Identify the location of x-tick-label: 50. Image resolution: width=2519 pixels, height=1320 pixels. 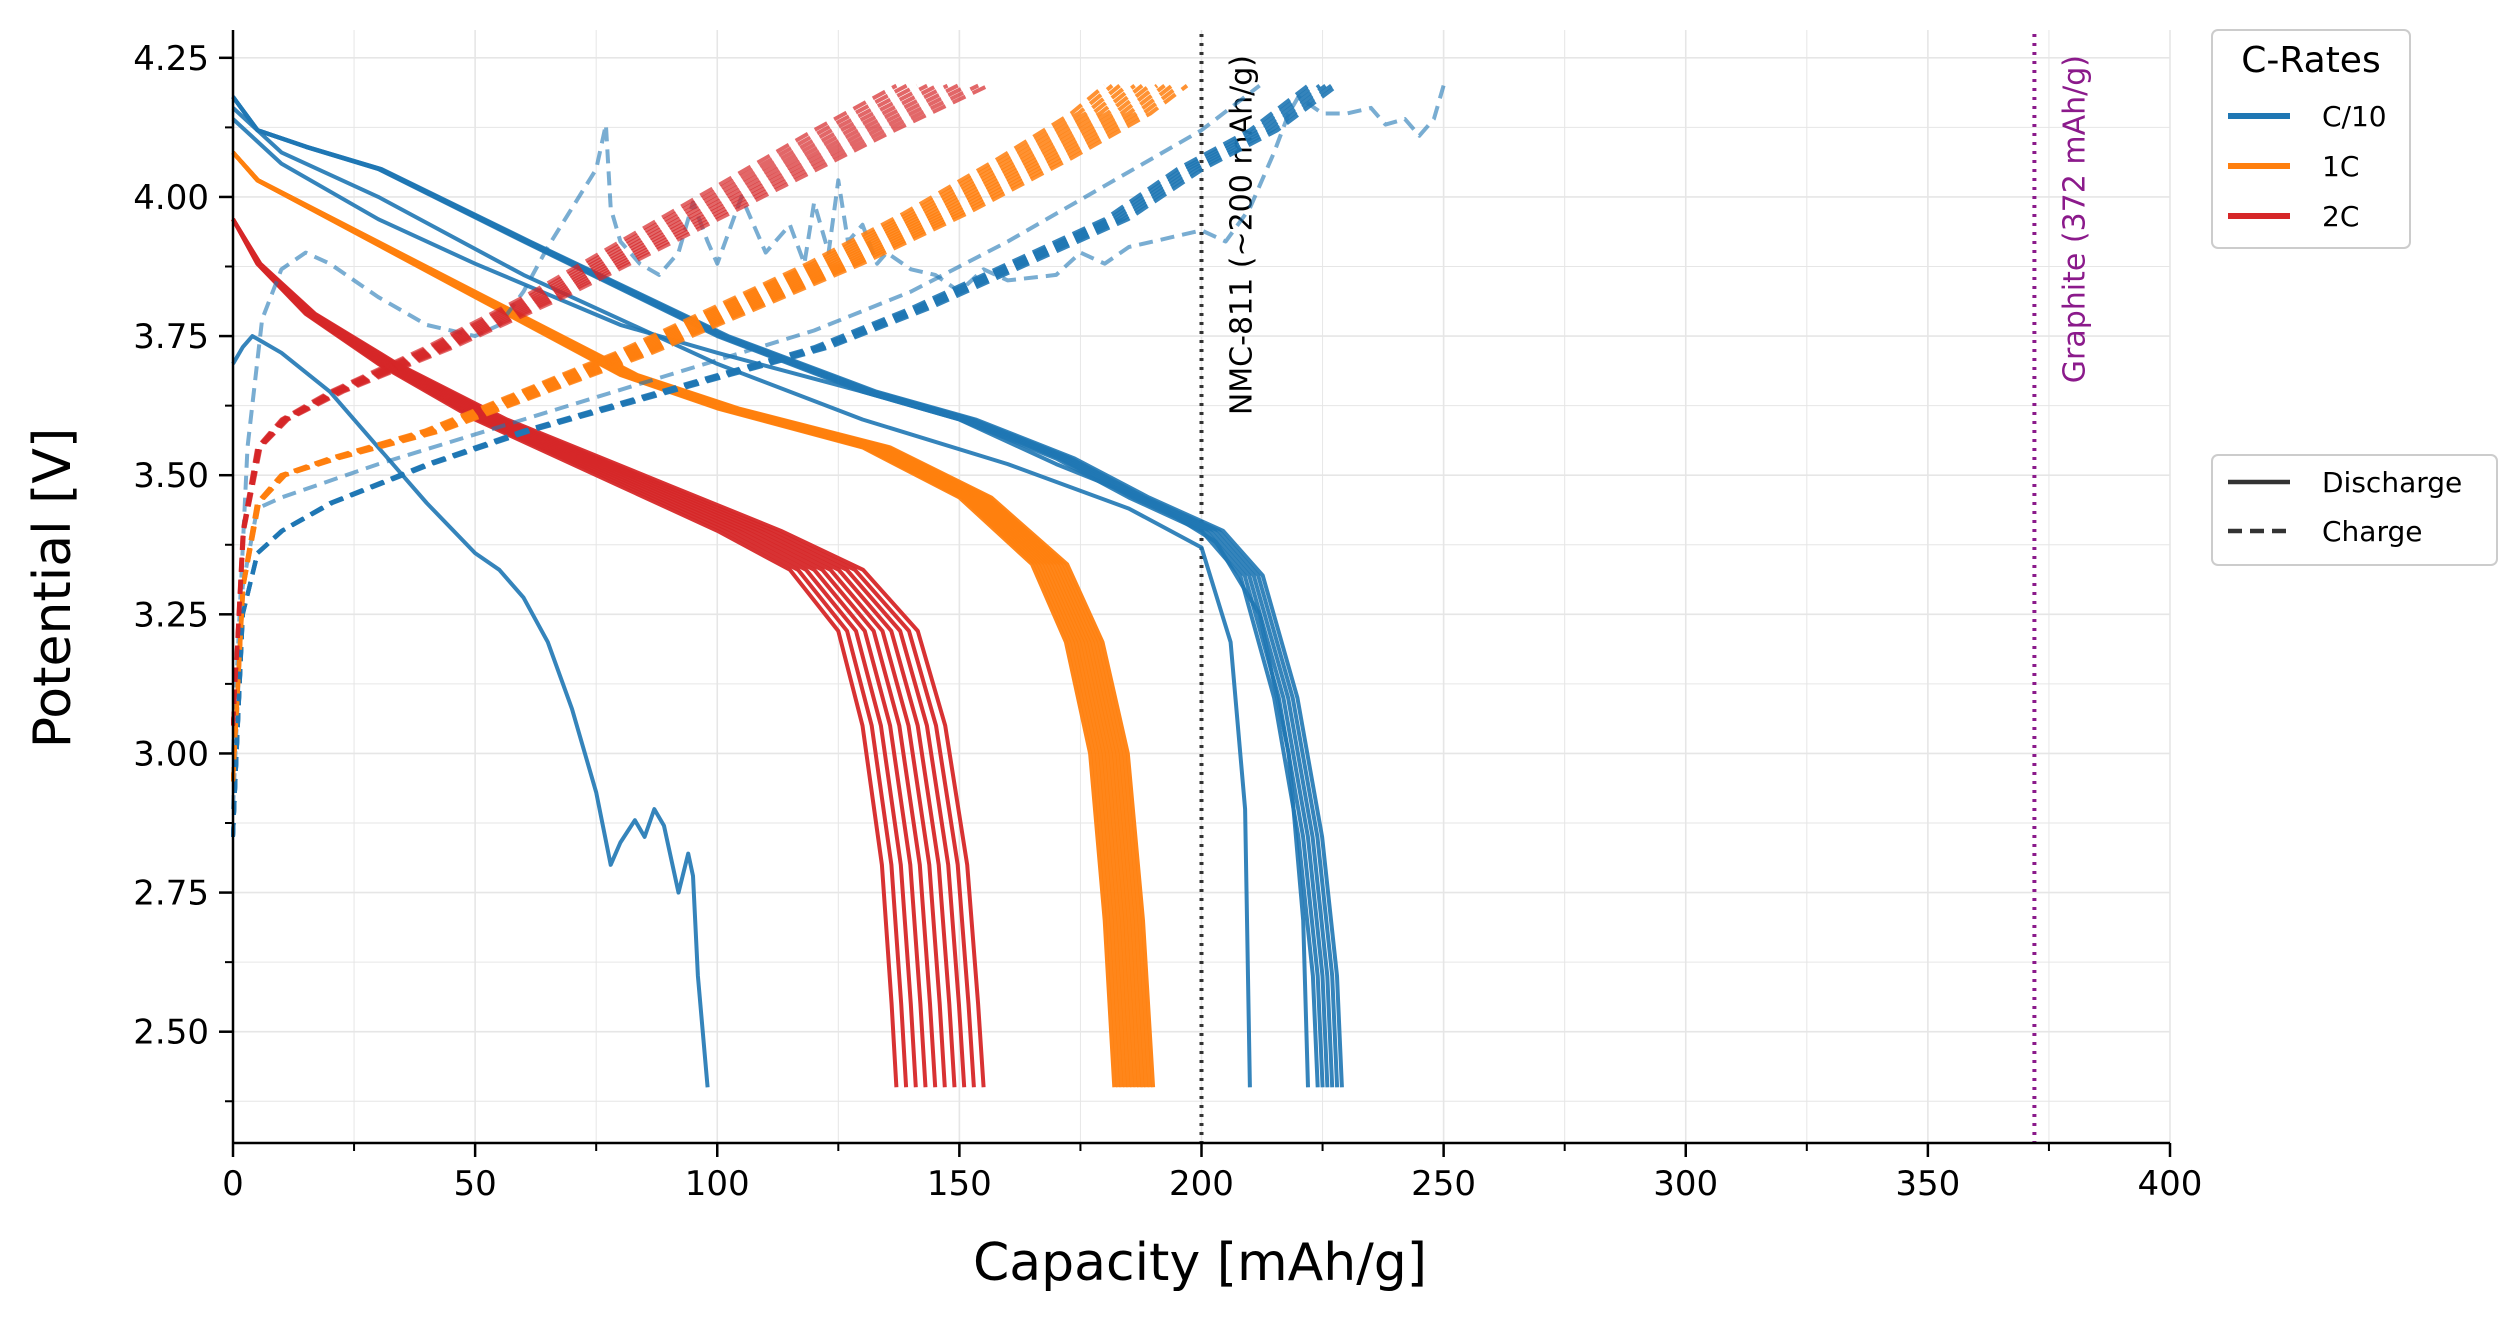
(474, 1184).